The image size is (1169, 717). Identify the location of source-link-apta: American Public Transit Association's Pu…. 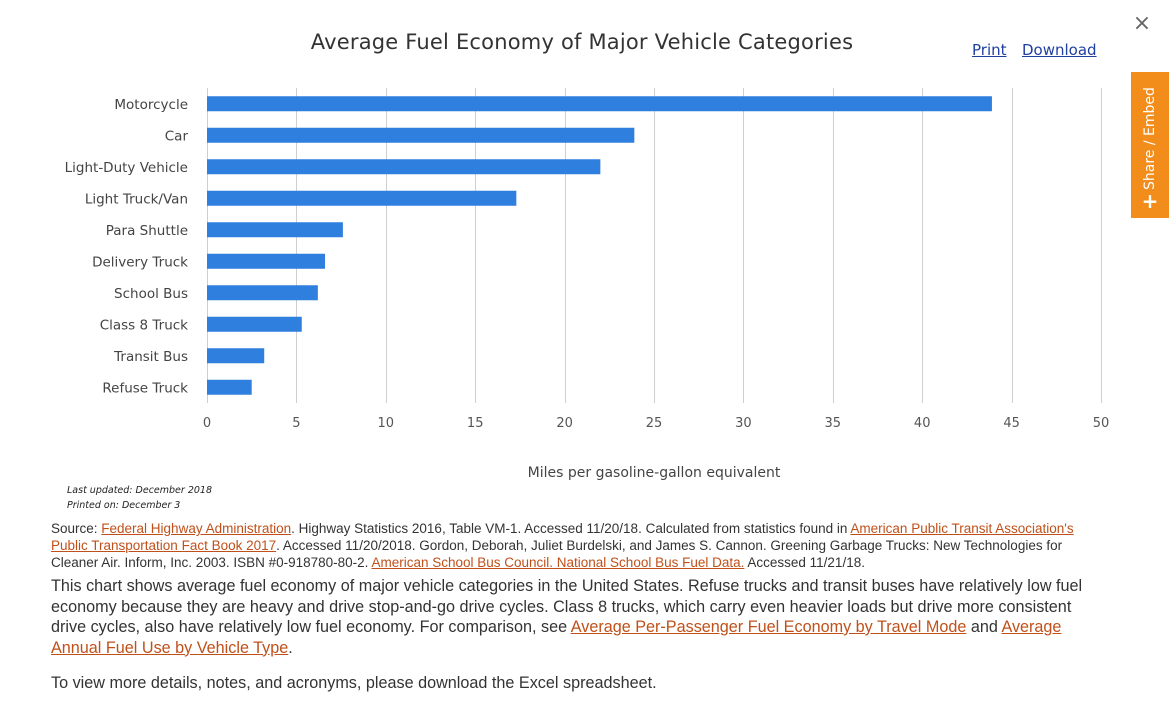
(562, 537).